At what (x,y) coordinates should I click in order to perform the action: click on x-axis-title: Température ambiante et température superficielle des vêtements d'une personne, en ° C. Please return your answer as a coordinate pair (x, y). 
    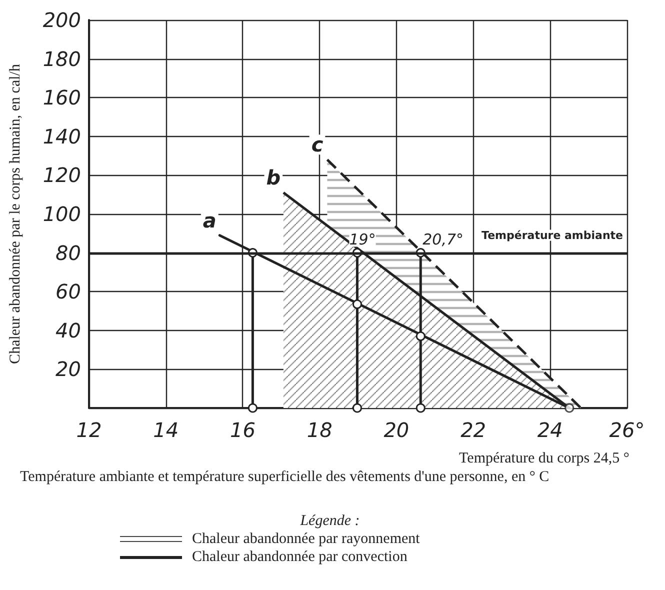
    Looking at the image, I should click on (285, 477).